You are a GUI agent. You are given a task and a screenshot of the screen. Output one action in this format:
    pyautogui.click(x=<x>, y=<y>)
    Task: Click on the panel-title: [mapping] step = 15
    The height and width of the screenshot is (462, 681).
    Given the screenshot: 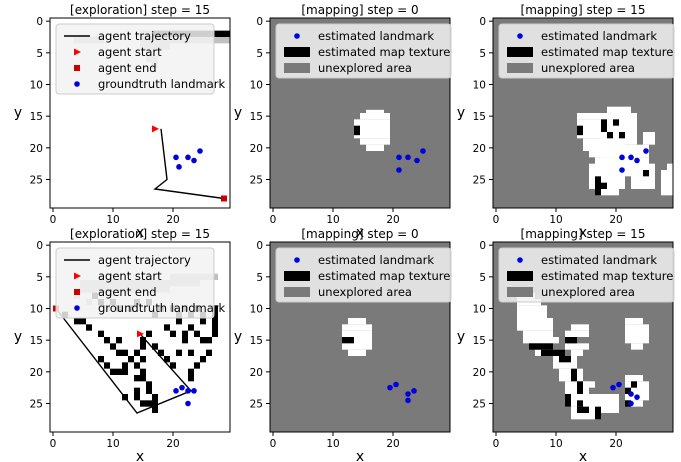 What is the action you would take?
    pyautogui.click(x=583, y=10)
    